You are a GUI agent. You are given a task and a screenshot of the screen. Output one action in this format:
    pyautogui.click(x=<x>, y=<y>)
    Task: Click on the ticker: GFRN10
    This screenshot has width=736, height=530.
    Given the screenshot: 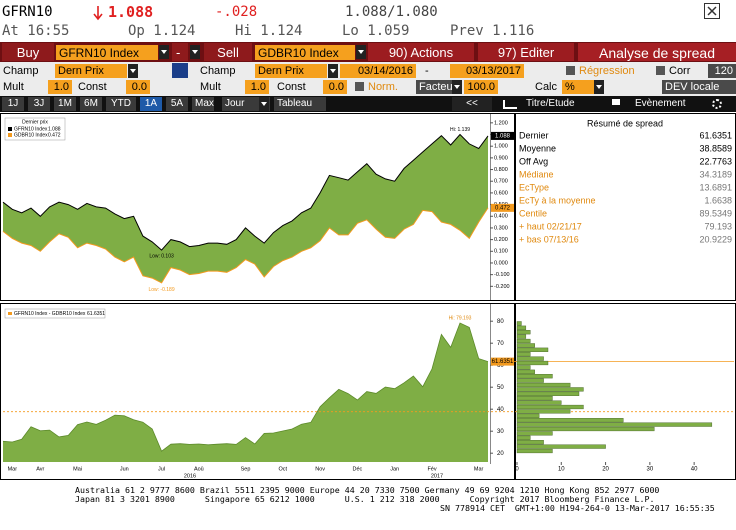 What is the action you would take?
    pyautogui.click(x=27, y=12)
    